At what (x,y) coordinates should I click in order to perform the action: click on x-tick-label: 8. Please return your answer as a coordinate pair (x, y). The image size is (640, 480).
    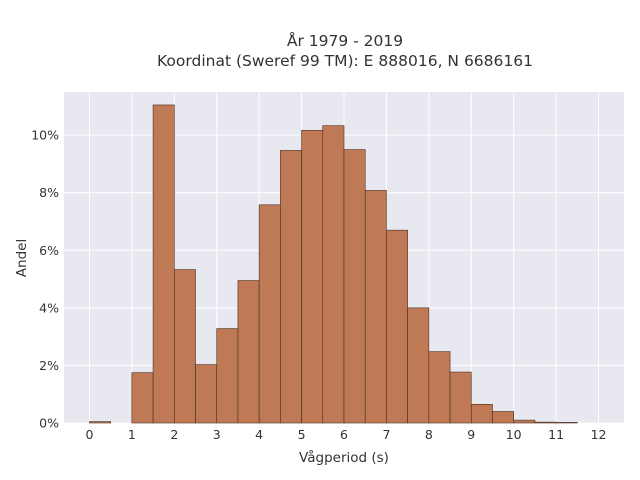
    Looking at the image, I should click on (429, 434).